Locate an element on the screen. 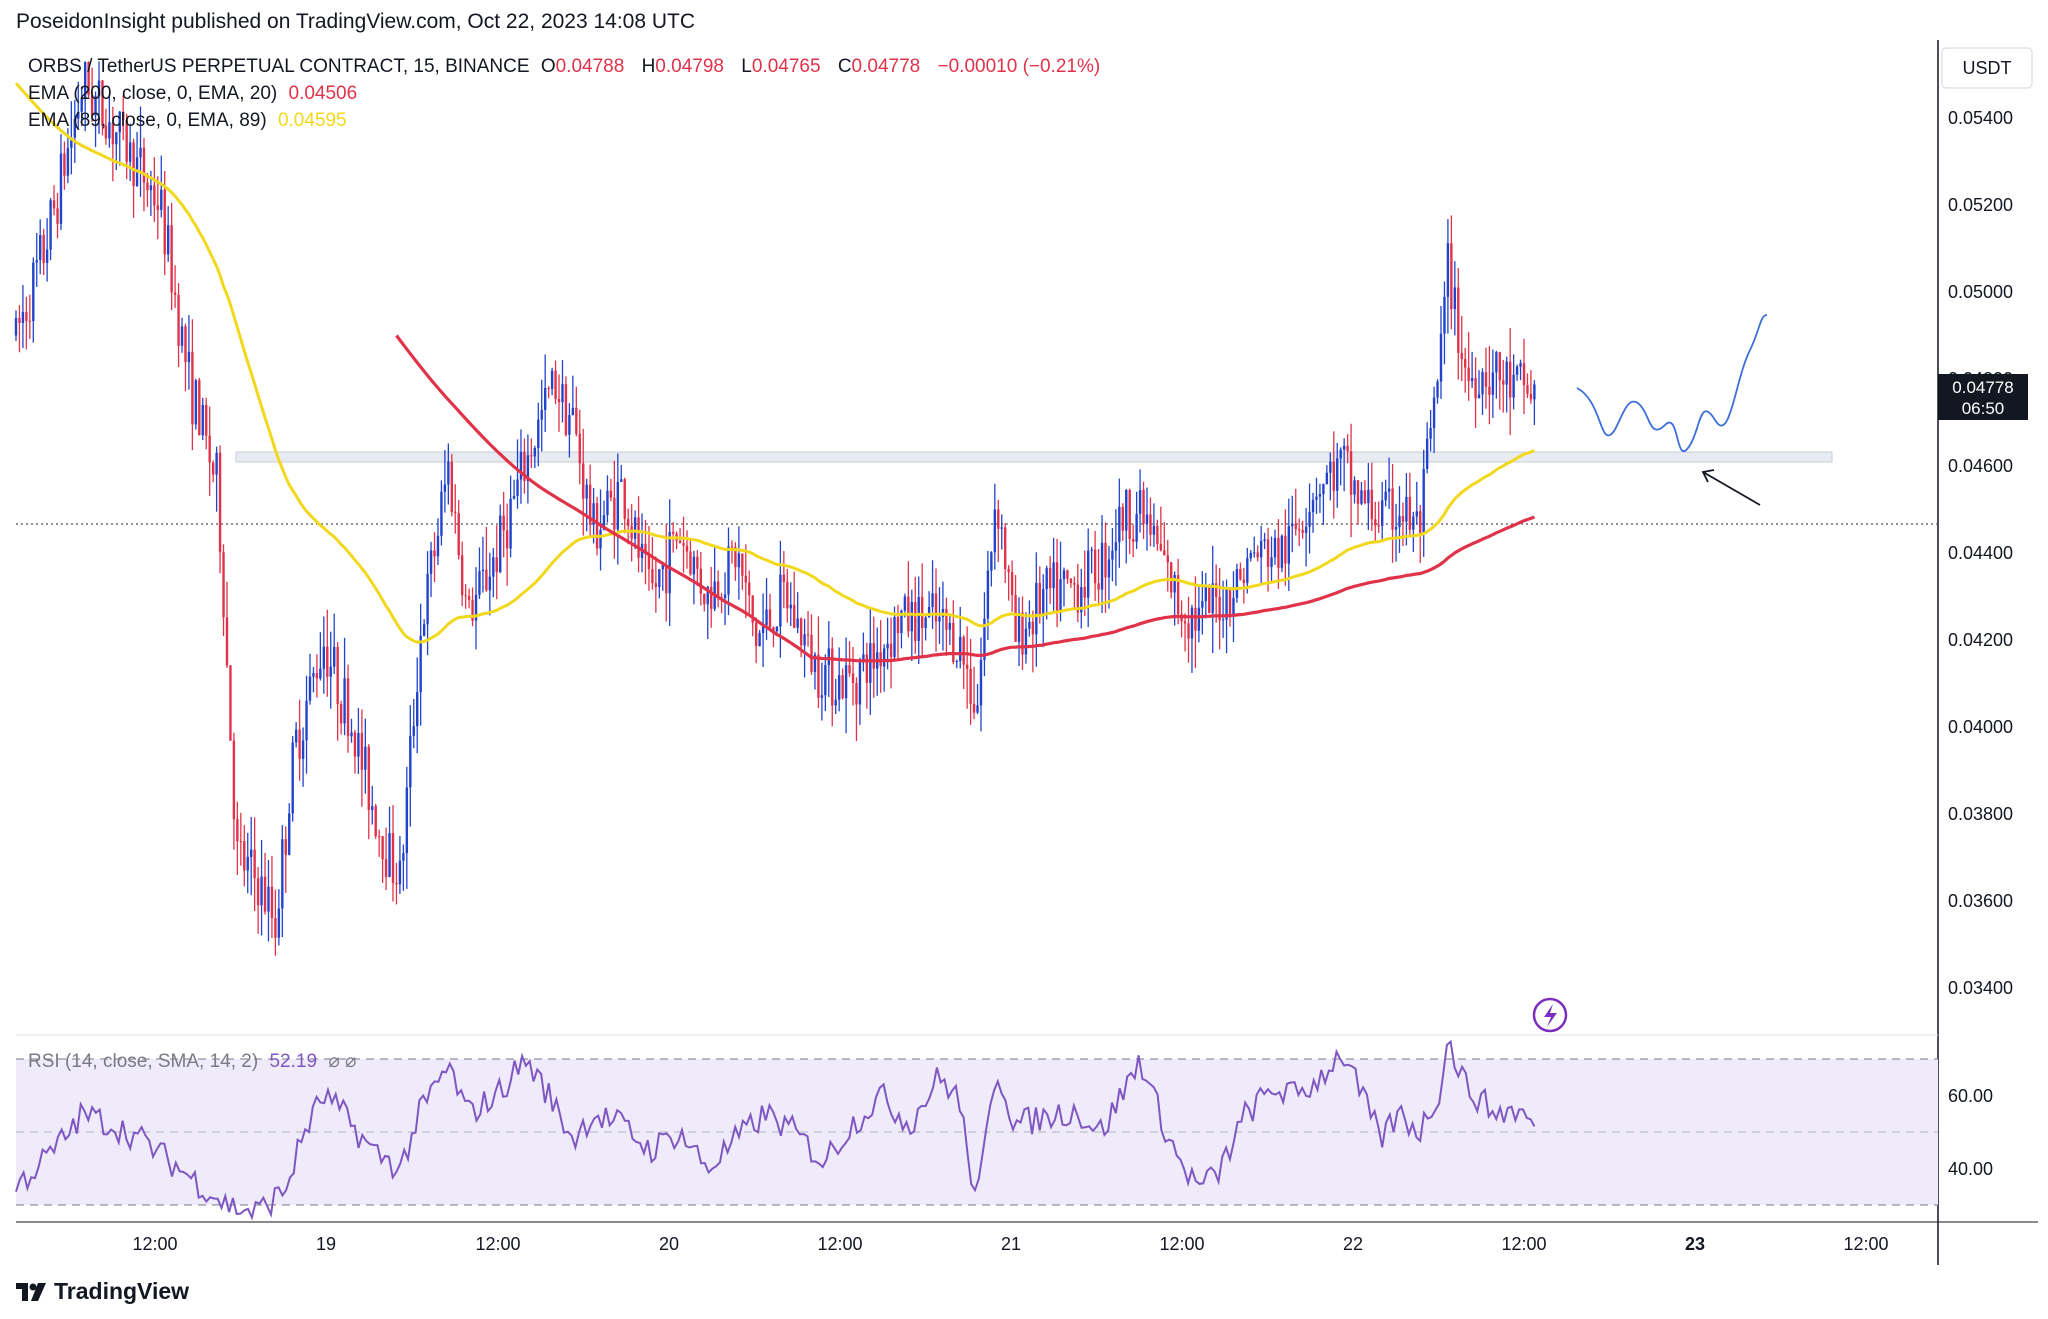  lightning-icon is located at coordinates (1550, 1015).